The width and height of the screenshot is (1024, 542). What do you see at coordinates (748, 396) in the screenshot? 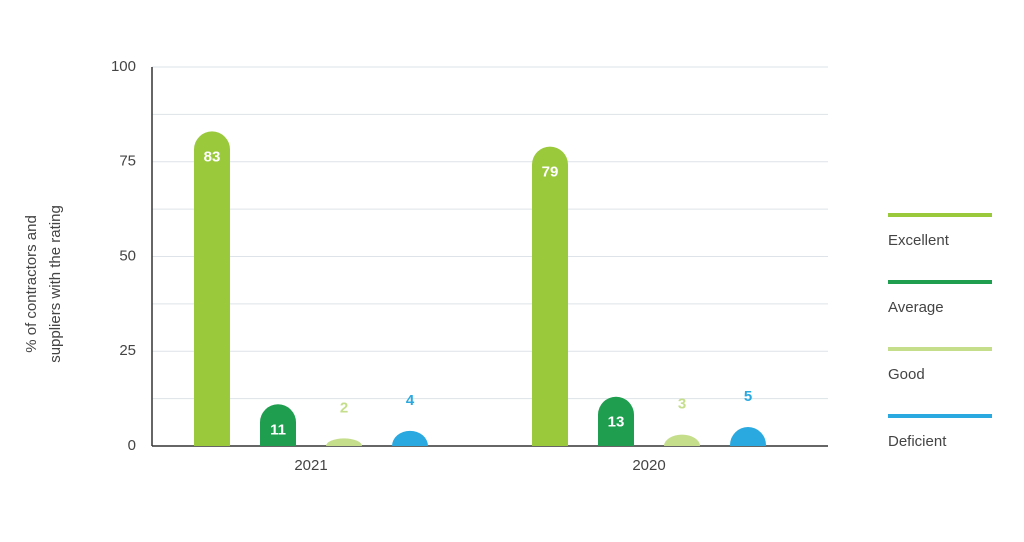
I see `value-label: 5` at bounding box center [748, 396].